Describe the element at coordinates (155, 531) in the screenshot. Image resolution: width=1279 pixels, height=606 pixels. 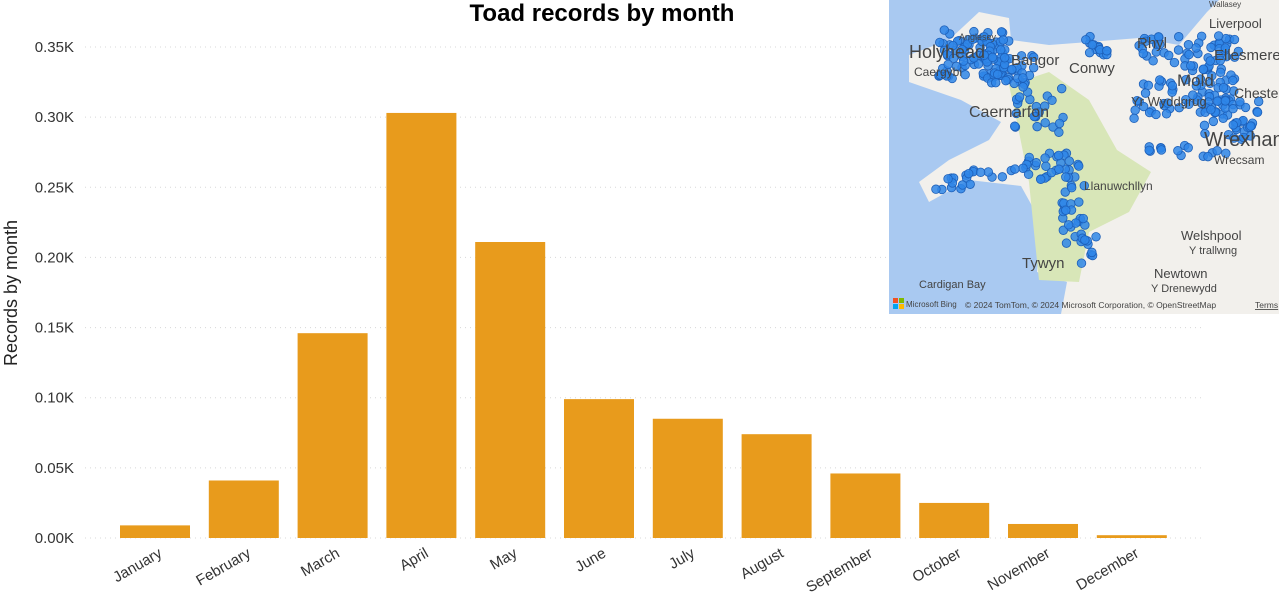
I see `bar-january` at that location.